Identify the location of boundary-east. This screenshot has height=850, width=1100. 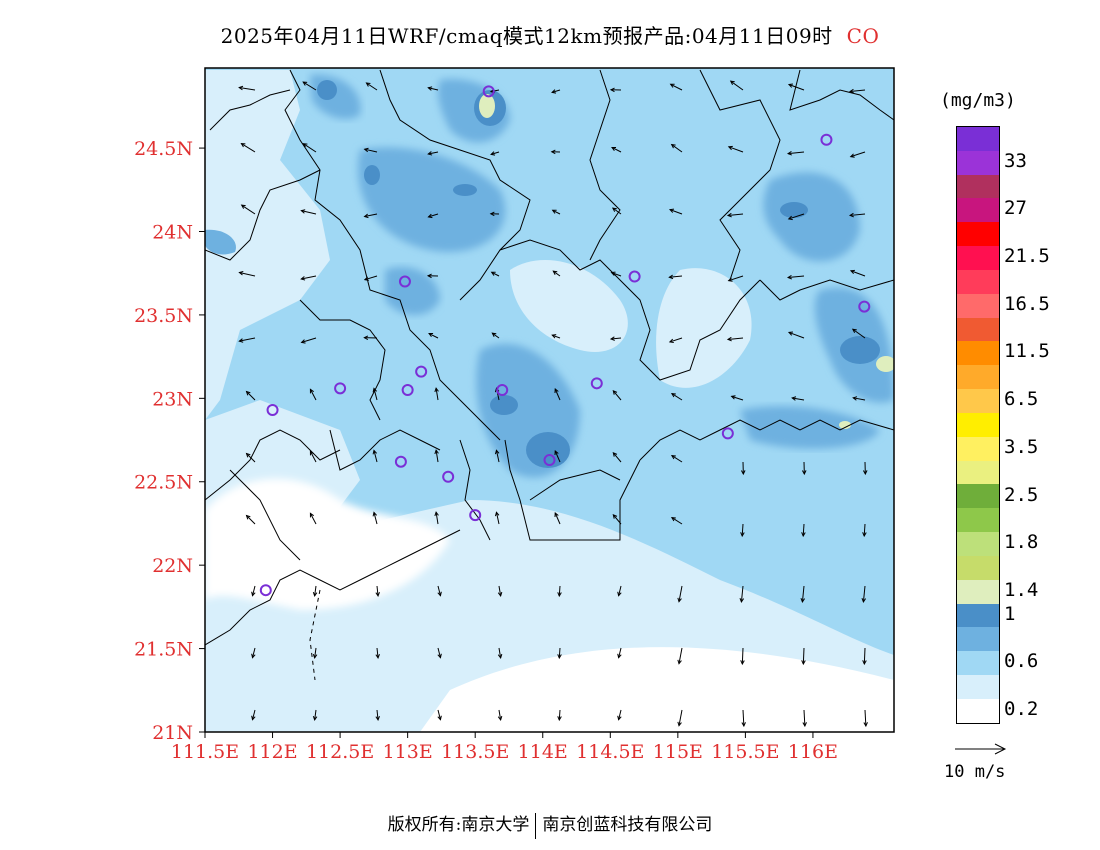
(605, 165).